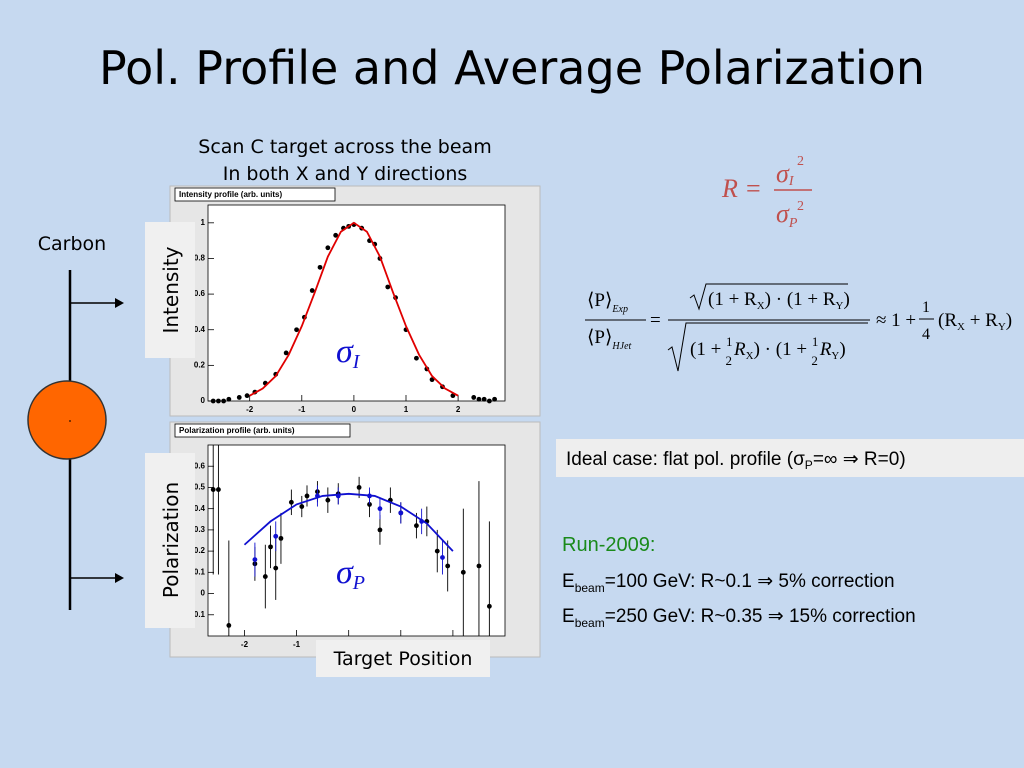 This screenshot has width=1024, height=768. What do you see at coordinates (203, 222) in the screenshot?
I see `y-tick-label: 1` at bounding box center [203, 222].